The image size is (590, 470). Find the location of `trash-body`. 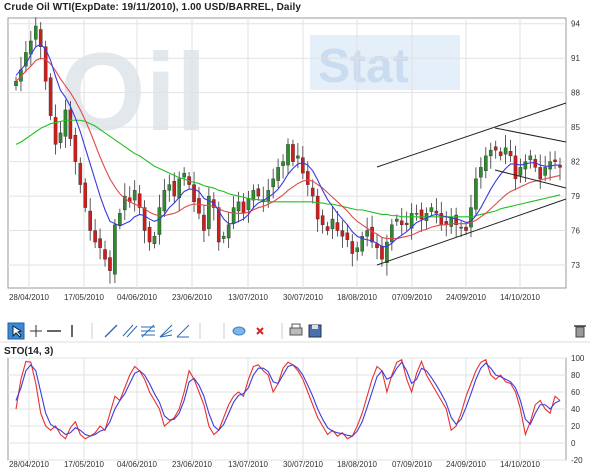

trash-body is located at coordinates (580, 332).